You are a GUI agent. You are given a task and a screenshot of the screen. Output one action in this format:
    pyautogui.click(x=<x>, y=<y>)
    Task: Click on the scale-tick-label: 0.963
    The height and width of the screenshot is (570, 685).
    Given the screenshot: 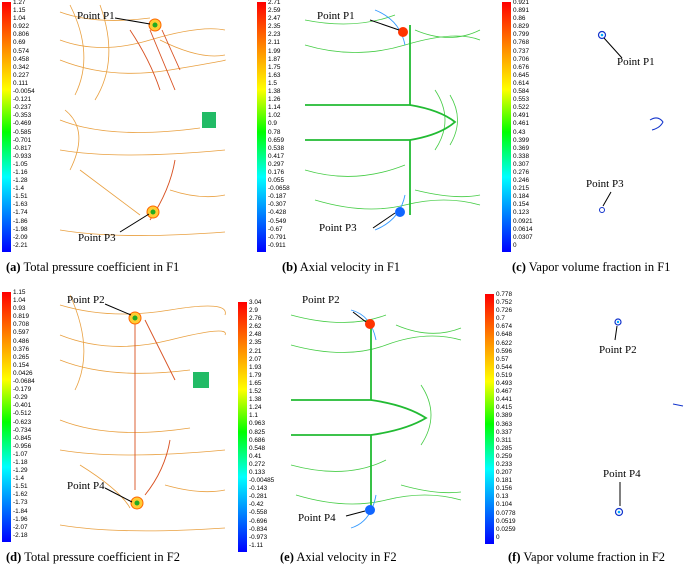 What is the action you would take?
    pyautogui.click(x=257, y=424)
    